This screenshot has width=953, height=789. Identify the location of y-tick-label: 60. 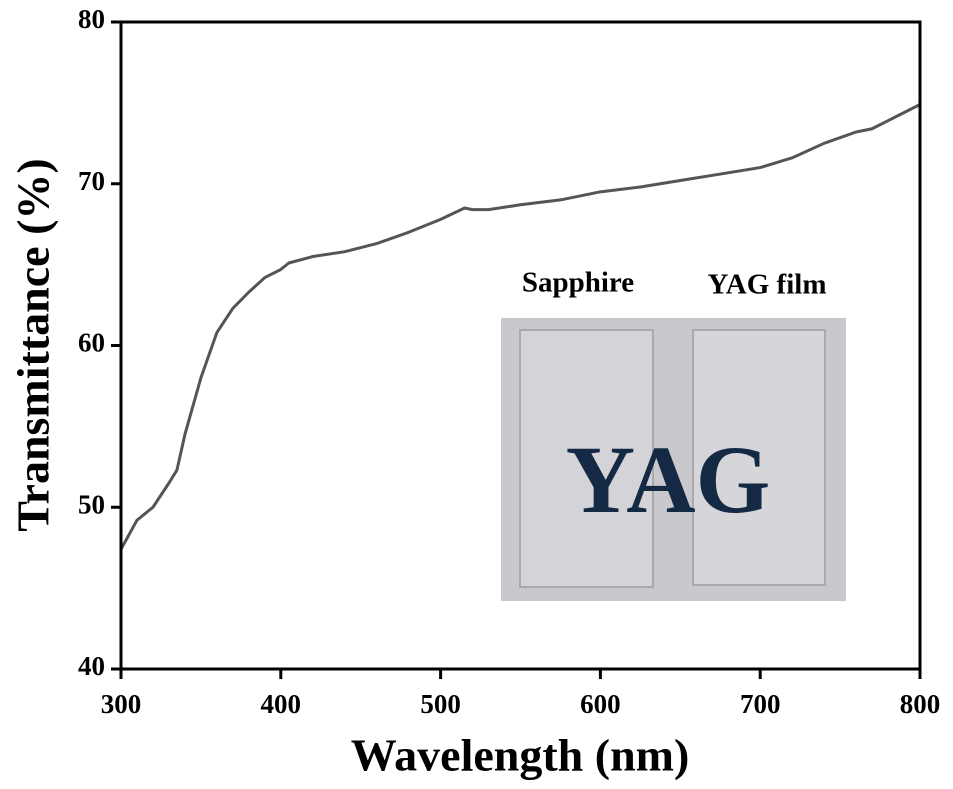
(91, 343).